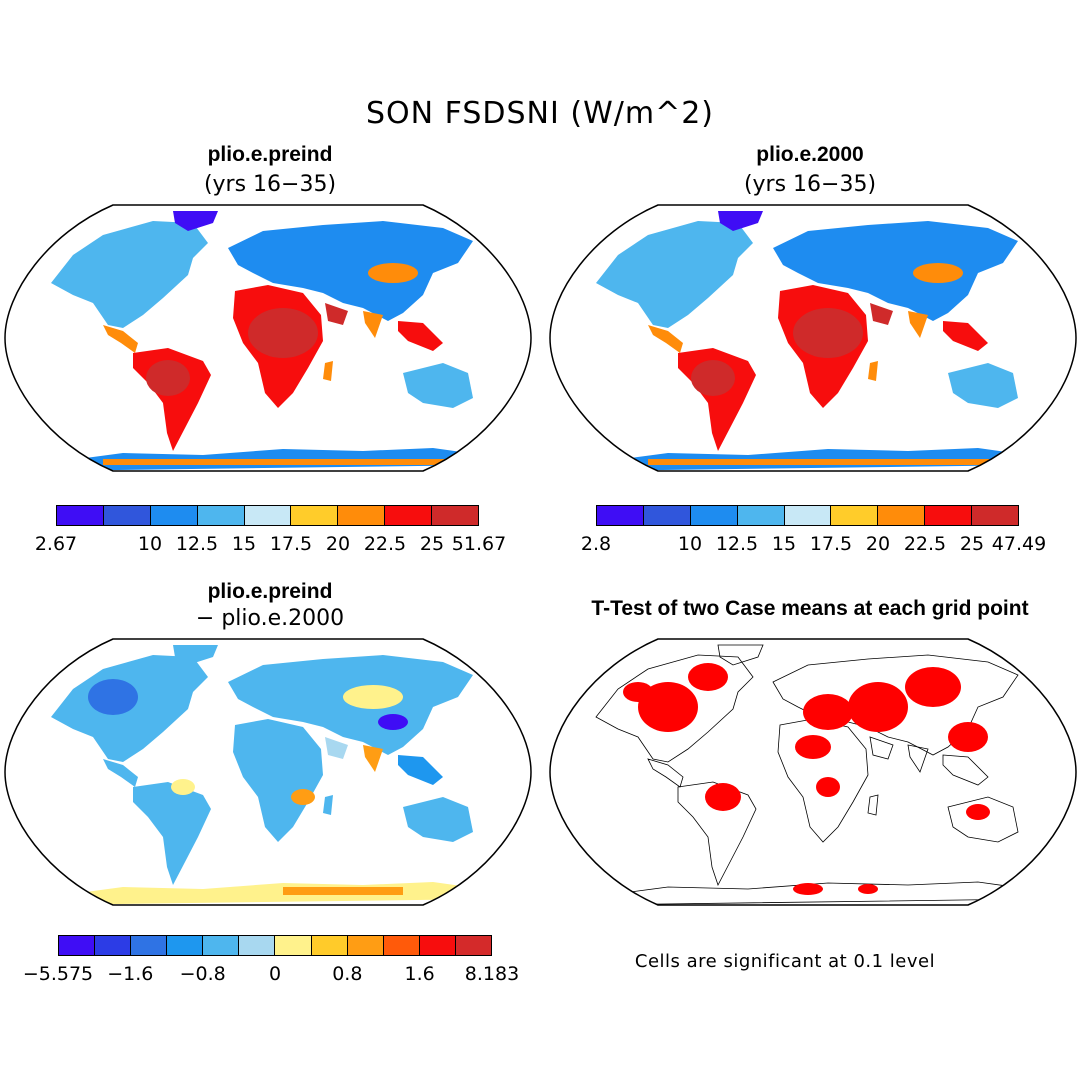  What do you see at coordinates (275, 974) in the screenshot?
I see `colorbar-tick-label: 0` at bounding box center [275, 974].